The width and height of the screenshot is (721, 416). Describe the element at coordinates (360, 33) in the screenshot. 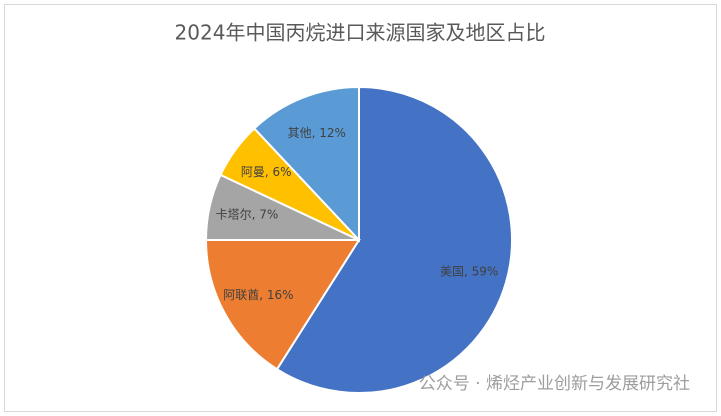

I see `chart-title: 2024年中国丙烷进口来源国家及地区占比` at that location.